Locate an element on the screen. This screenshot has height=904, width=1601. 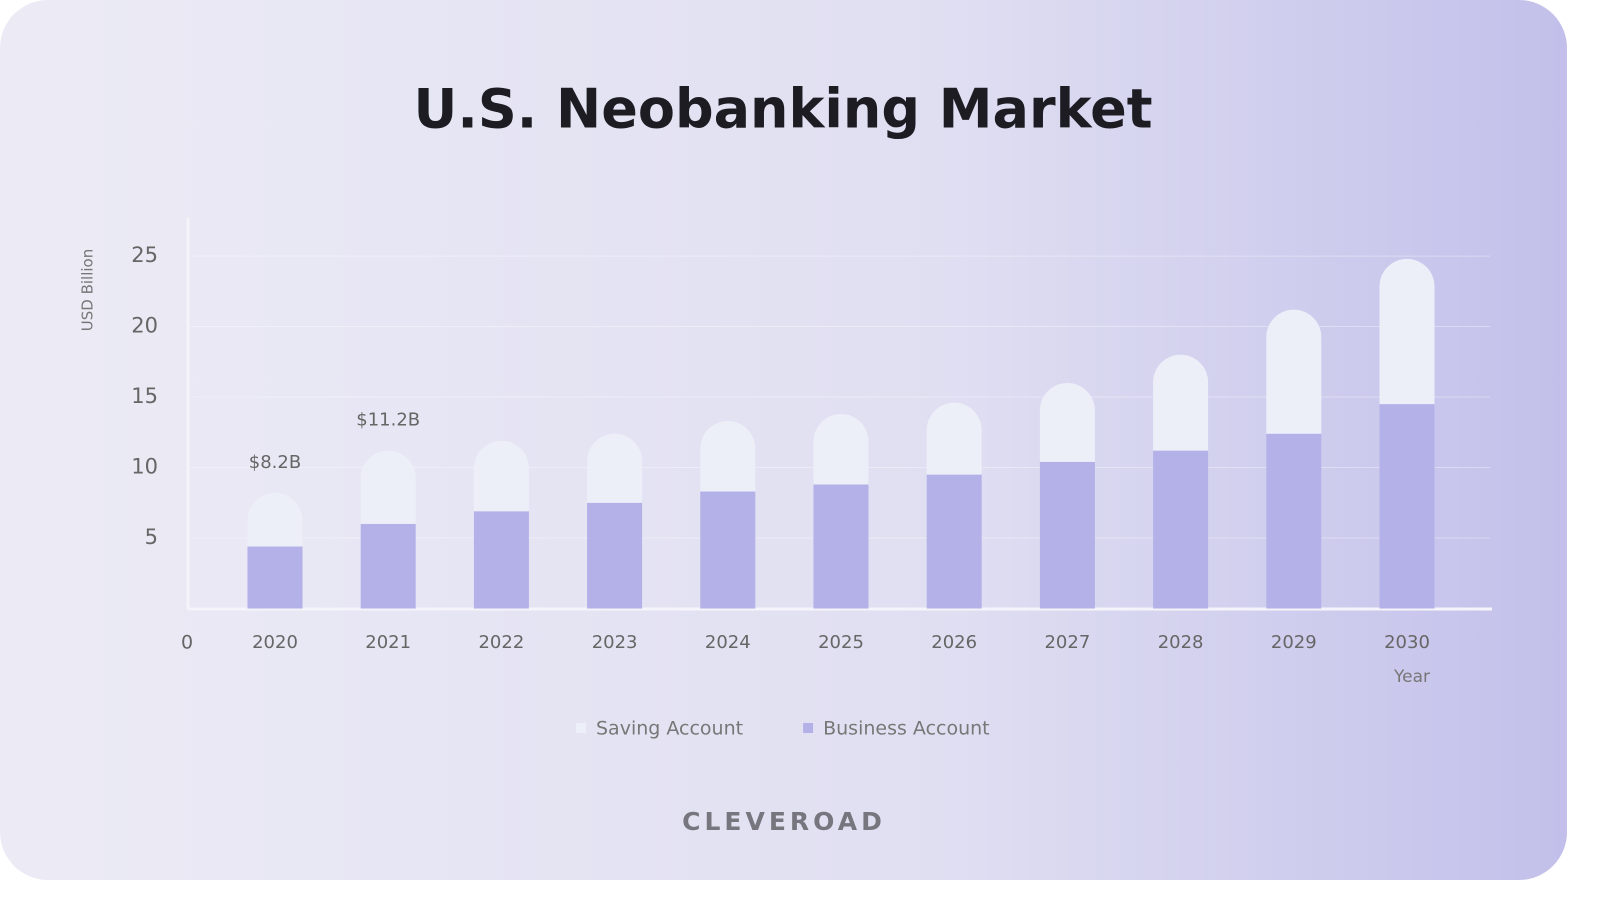
y-axis-label: USD Billion is located at coordinates (88, 290).